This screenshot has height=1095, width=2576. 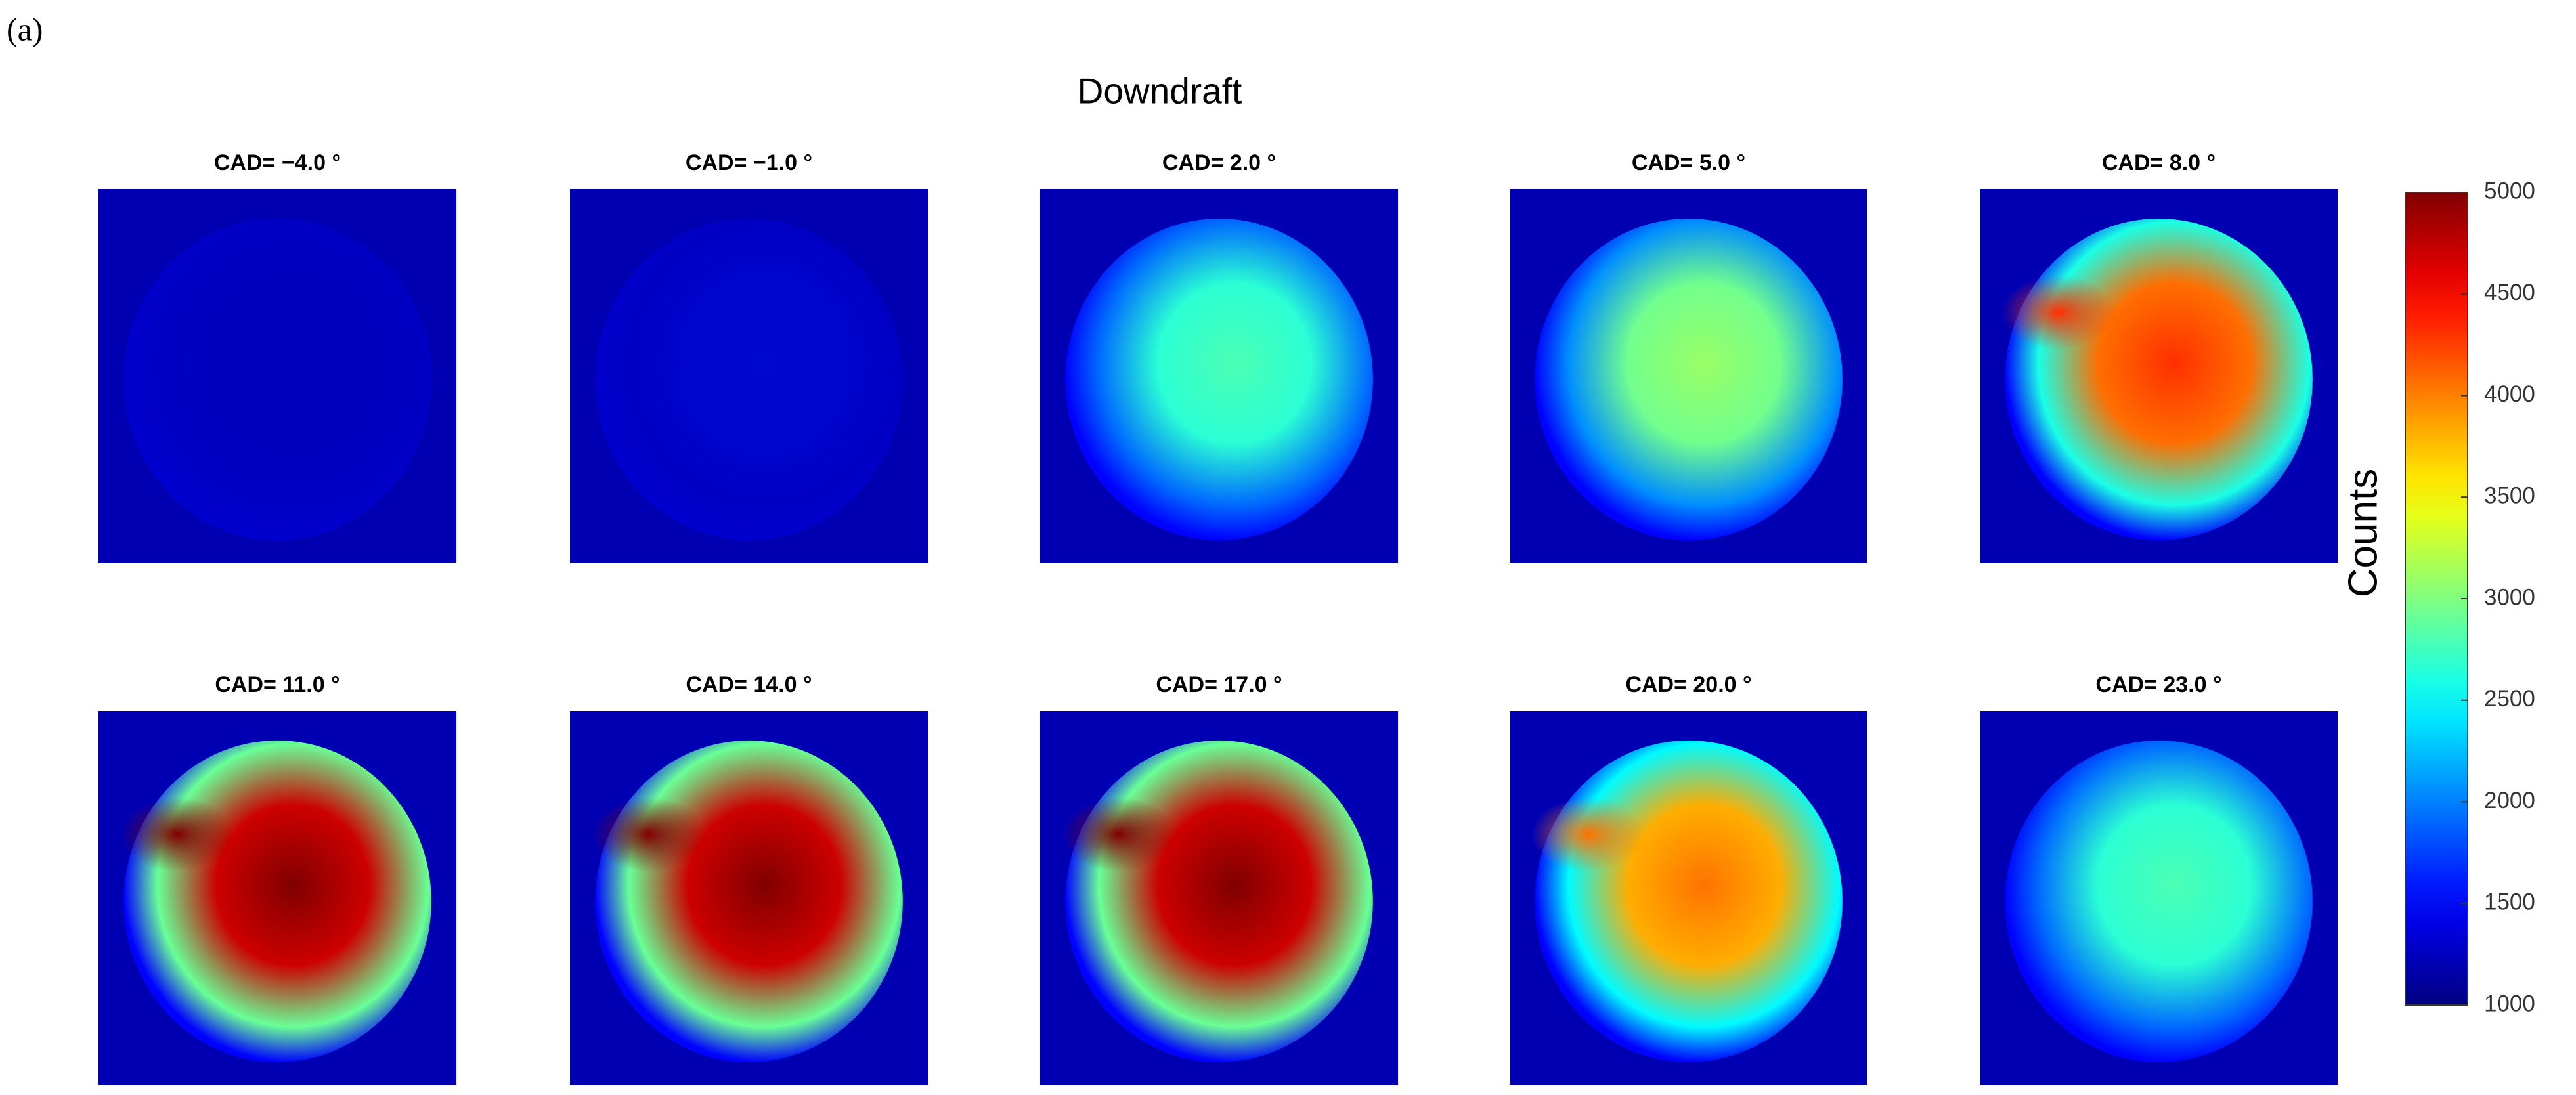 I want to click on colorbar, so click(x=2436, y=599).